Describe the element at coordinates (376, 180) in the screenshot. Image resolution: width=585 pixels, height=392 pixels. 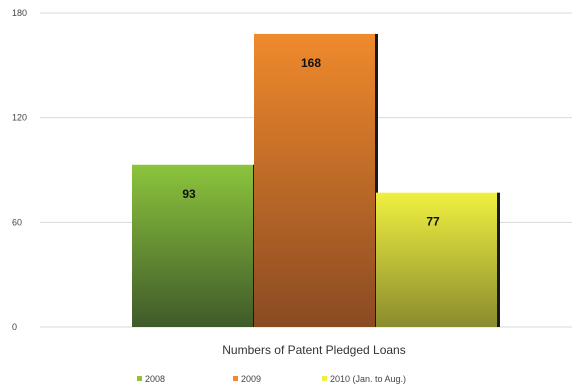
I see `bar-edge-2009` at that location.